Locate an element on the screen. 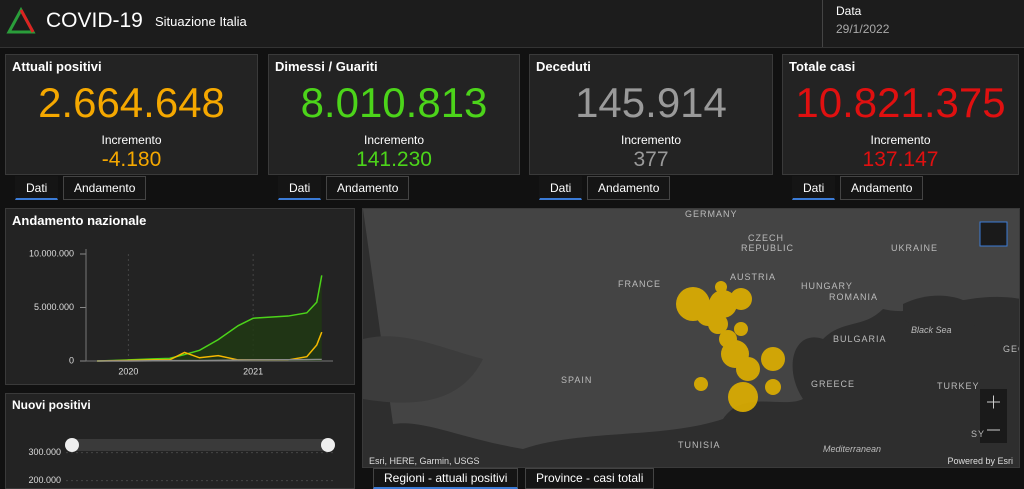 Image resolution: width=1024 pixels, height=489 pixels. x-tick-label: 2020 is located at coordinates (128, 371).